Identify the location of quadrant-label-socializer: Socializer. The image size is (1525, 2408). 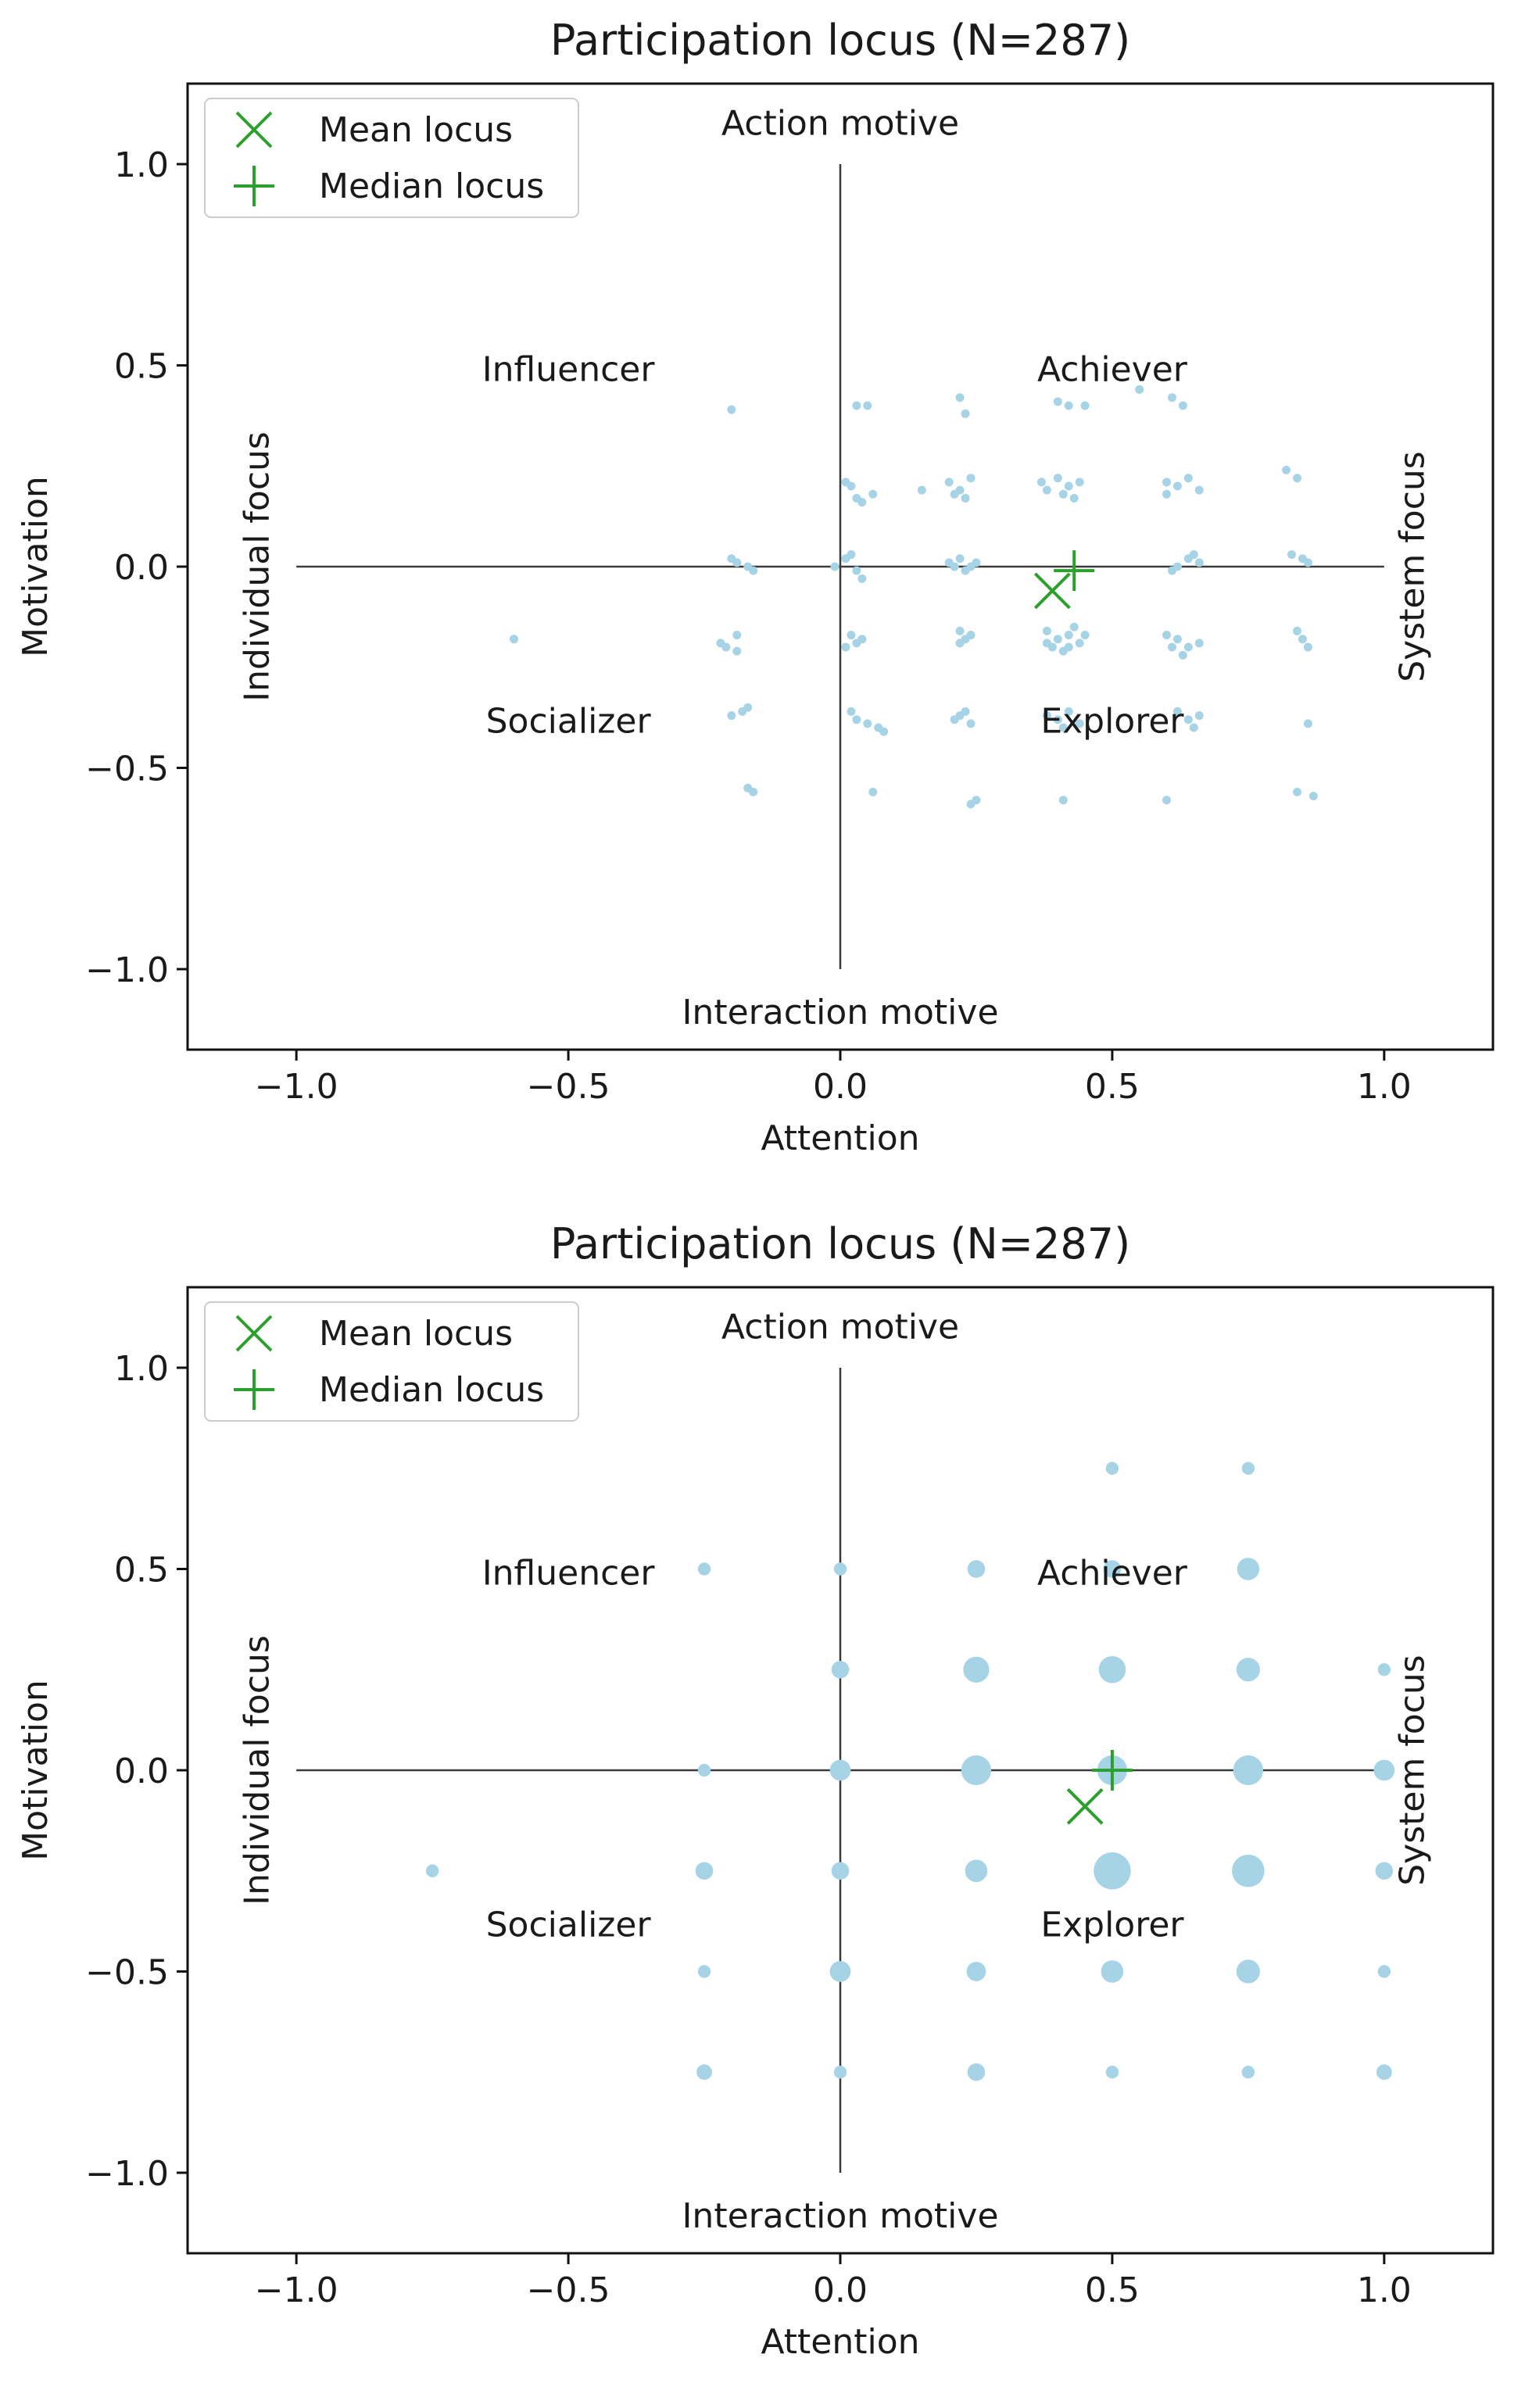
(569, 722).